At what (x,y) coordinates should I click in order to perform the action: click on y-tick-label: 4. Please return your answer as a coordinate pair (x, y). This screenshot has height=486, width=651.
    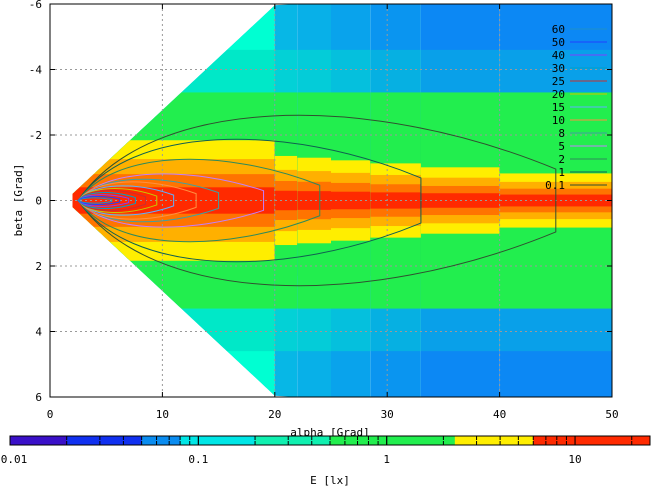
    Looking at the image, I should click on (38, 332).